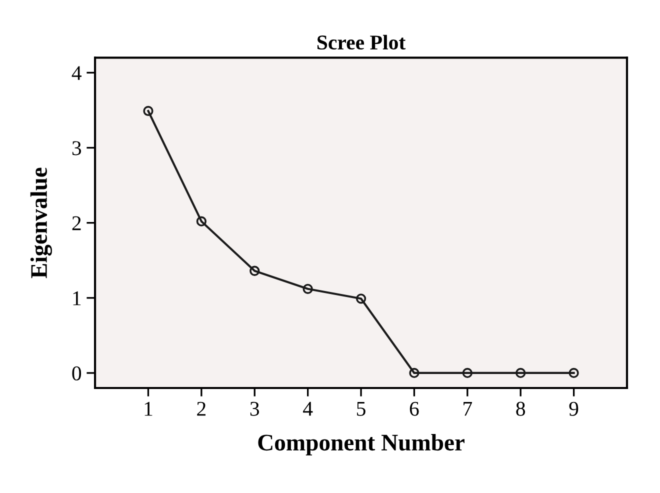 The height and width of the screenshot is (493, 660). What do you see at coordinates (77, 148) in the screenshot?
I see `y-tick-label: 3` at bounding box center [77, 148].